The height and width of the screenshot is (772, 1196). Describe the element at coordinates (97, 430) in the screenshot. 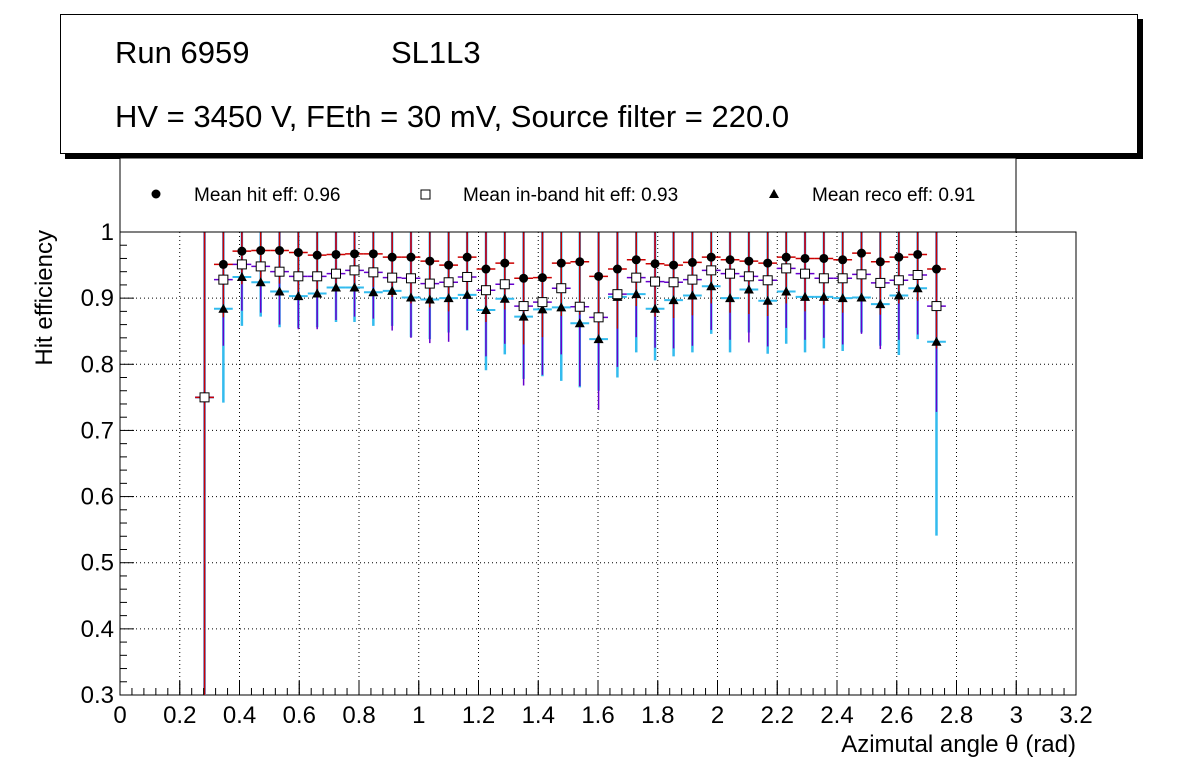

I see `y-tick-label: 0.7` at that location.